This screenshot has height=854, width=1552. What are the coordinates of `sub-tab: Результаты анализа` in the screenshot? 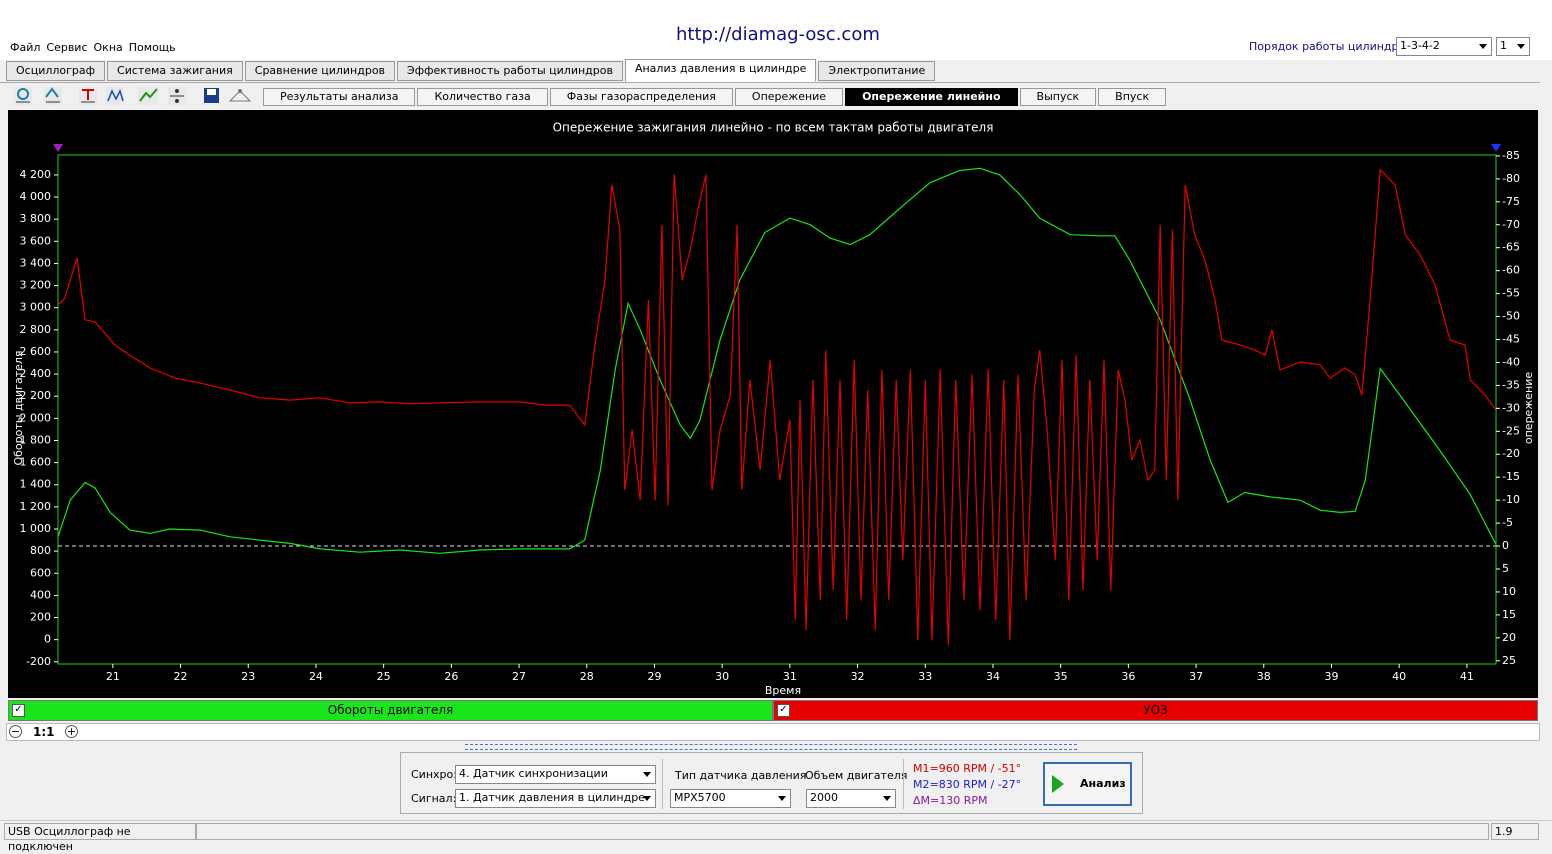 It's located at (339, 97).